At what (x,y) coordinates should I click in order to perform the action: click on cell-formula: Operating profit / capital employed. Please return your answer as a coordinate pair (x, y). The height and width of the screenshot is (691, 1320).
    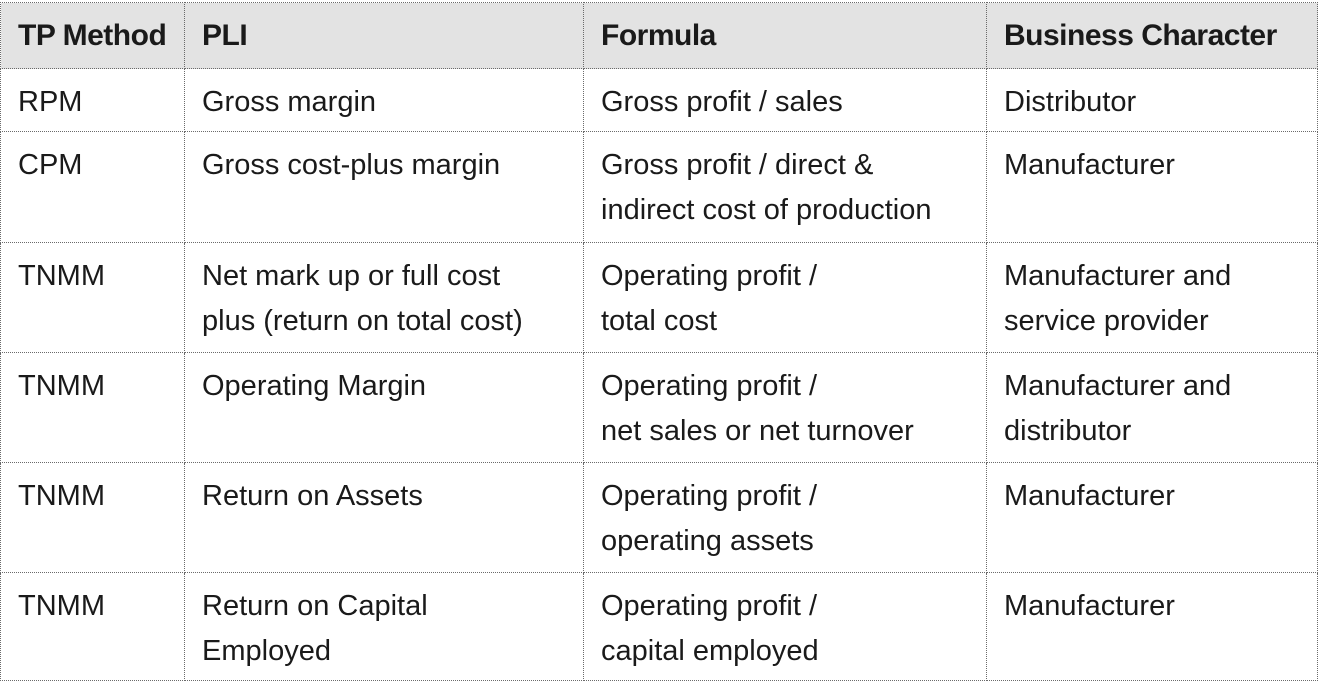
    Looking at the image, I should click on (785, 626).